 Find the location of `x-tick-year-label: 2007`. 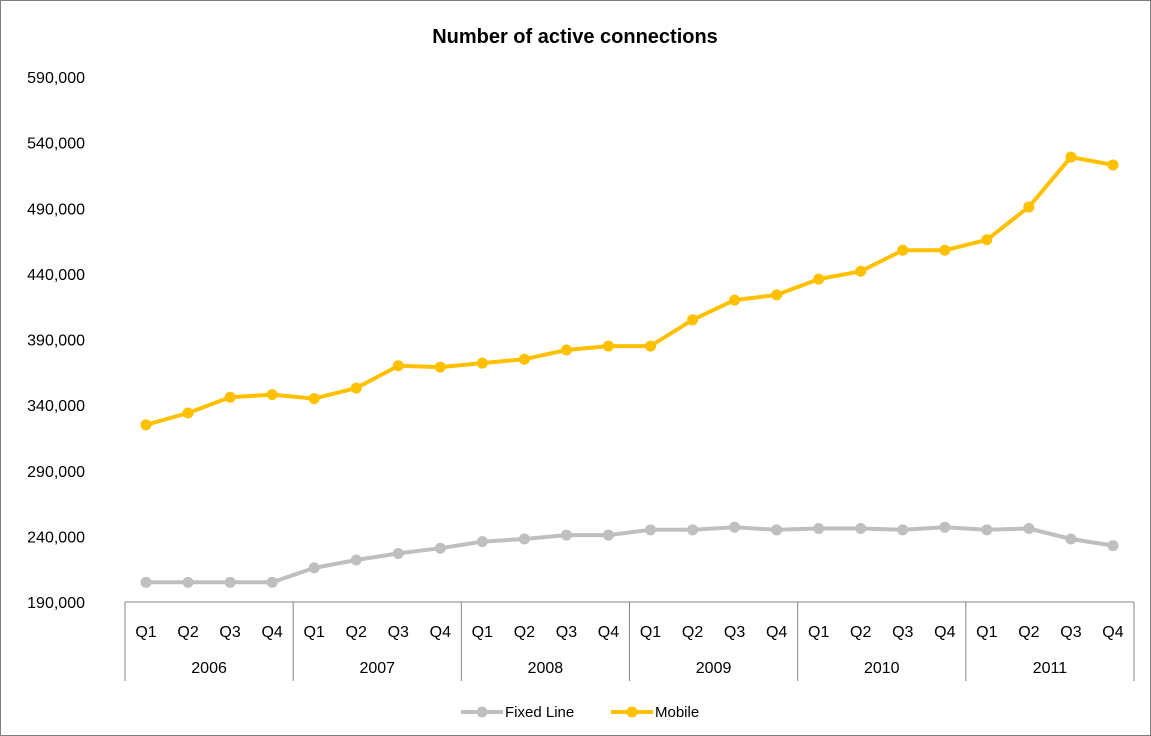

x-tick-year-label: 2007 is located at coordinates (377, 668).